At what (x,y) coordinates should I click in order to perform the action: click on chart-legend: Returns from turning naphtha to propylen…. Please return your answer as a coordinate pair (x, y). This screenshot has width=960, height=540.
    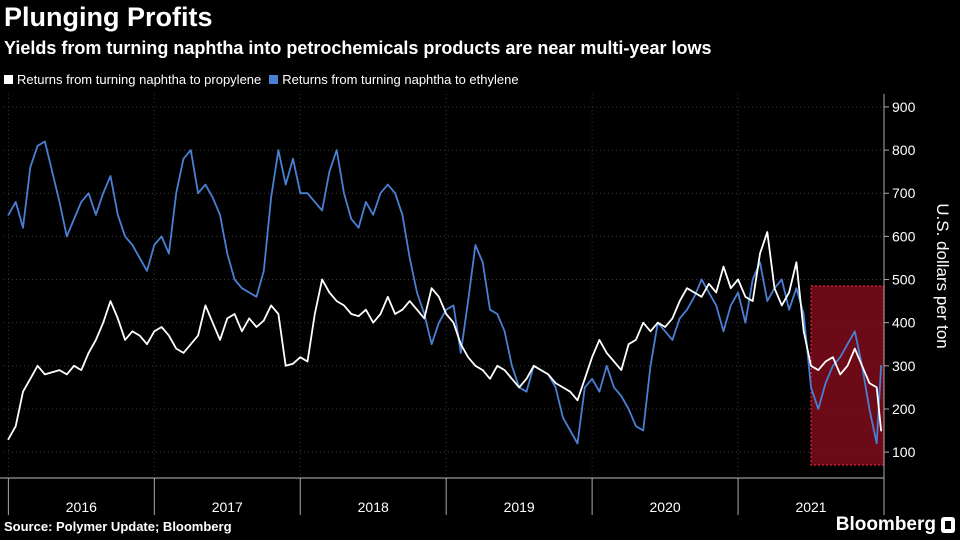
    Looking at the image, I should click on (265, 79).